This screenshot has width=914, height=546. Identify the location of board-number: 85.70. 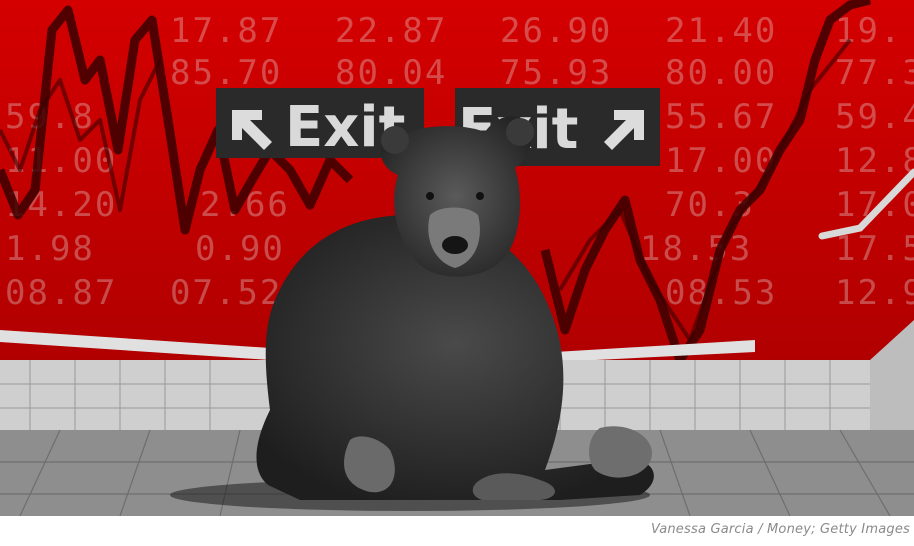
(226, 73).